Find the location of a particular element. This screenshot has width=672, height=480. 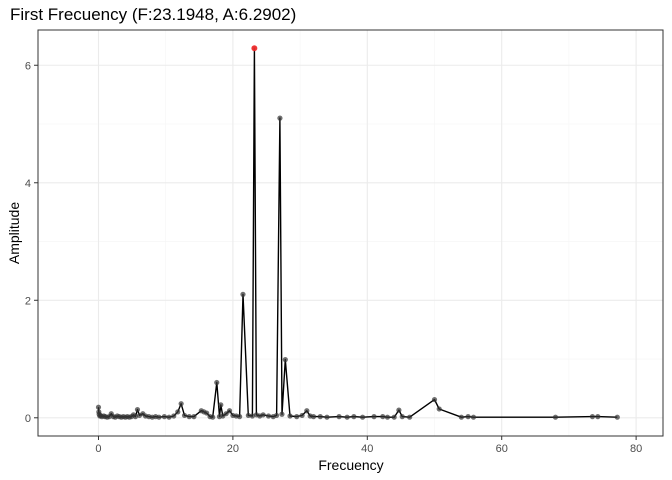

x-tick-label: 20 is located at coordinates (233, 449).